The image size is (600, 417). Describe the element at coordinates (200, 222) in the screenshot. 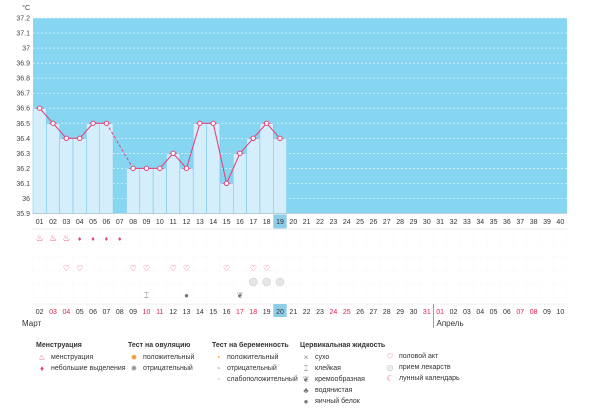

I see `x-tick-label: 13` at that location.